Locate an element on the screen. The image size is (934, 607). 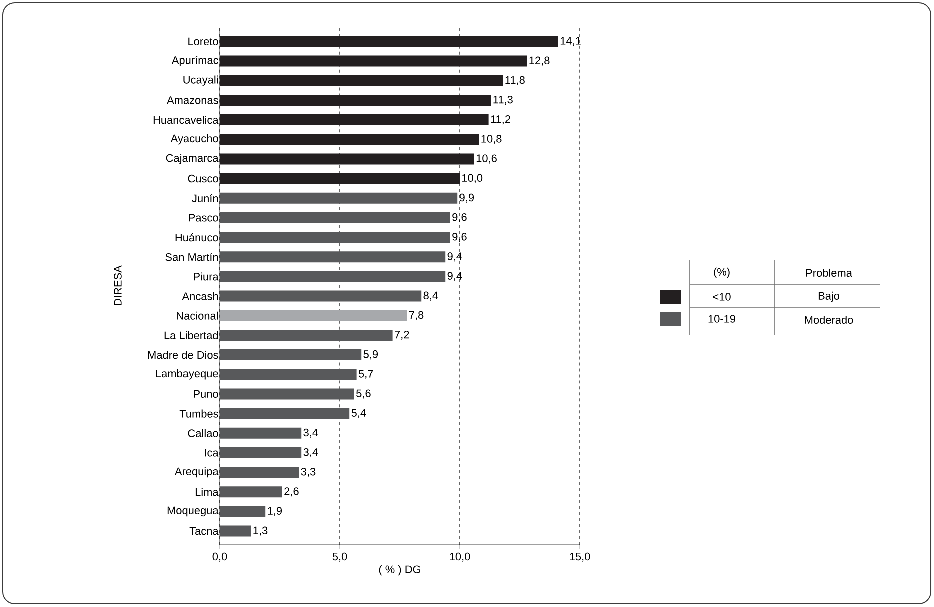
y-tick-label: Tacna is located at coordinates (204, 531).